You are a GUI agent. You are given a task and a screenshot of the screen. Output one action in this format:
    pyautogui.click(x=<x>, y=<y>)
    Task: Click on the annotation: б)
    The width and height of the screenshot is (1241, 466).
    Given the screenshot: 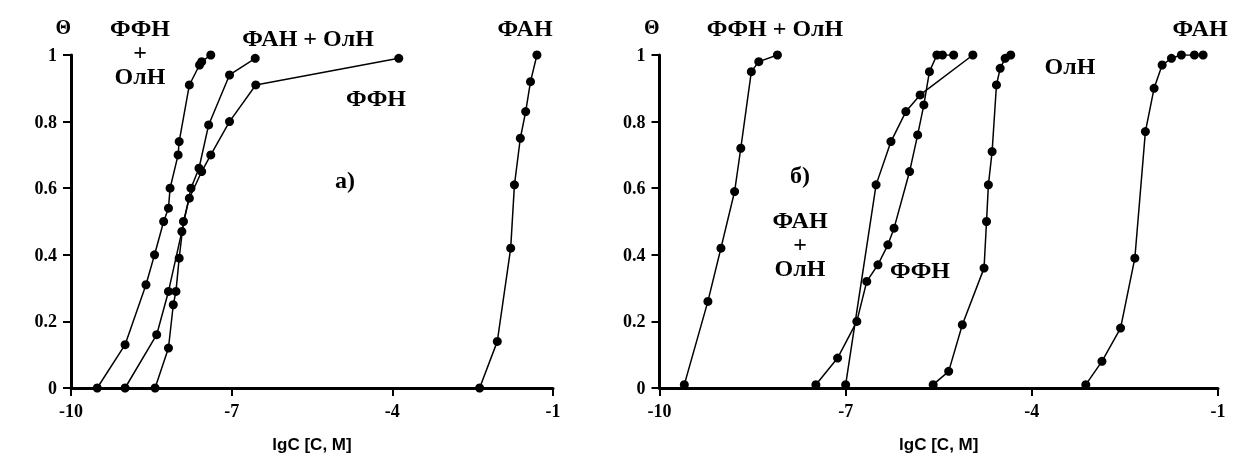 What is the action you would take?
    pyautogui.click(x=800, y=175)
    